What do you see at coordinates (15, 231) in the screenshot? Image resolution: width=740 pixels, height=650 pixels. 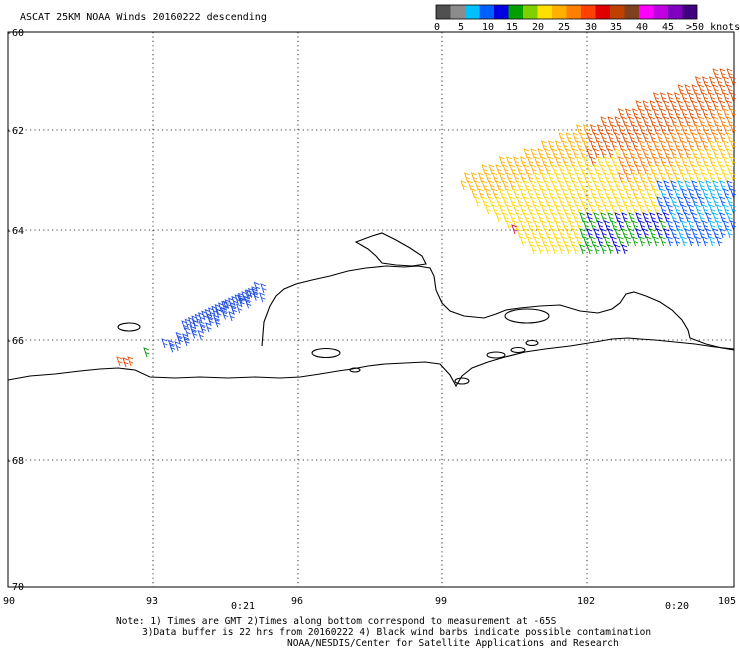 I see `lat-label: -64` at bounding box center [15, 231].